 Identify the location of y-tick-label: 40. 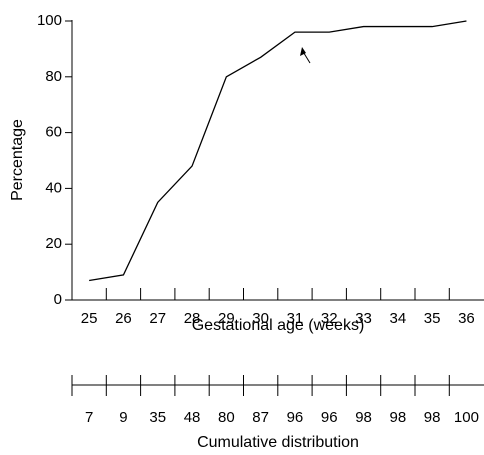
(53, 187).